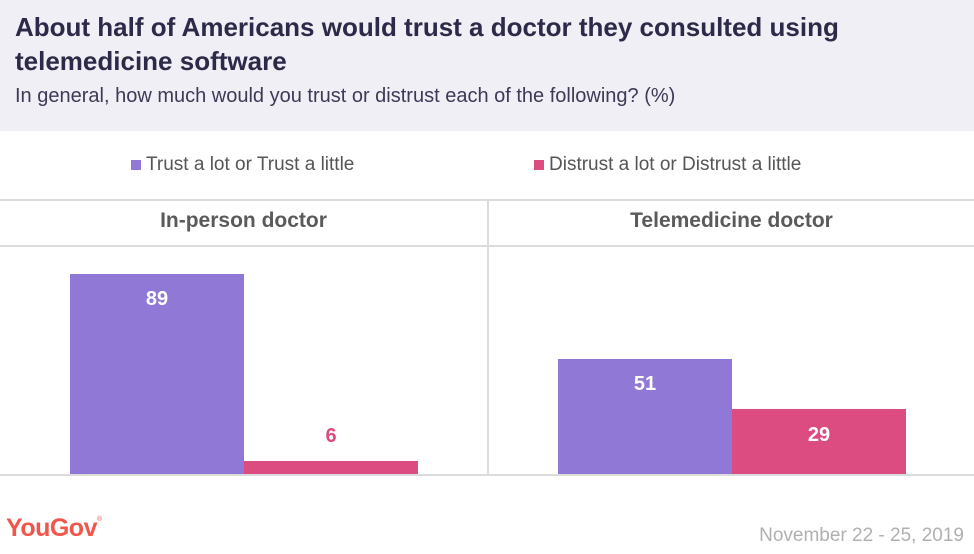  Describe the element at coordinates (250, 164) in the screenshot. I see `legend-label-trust: Trust a lot or Trust a little` at that location.